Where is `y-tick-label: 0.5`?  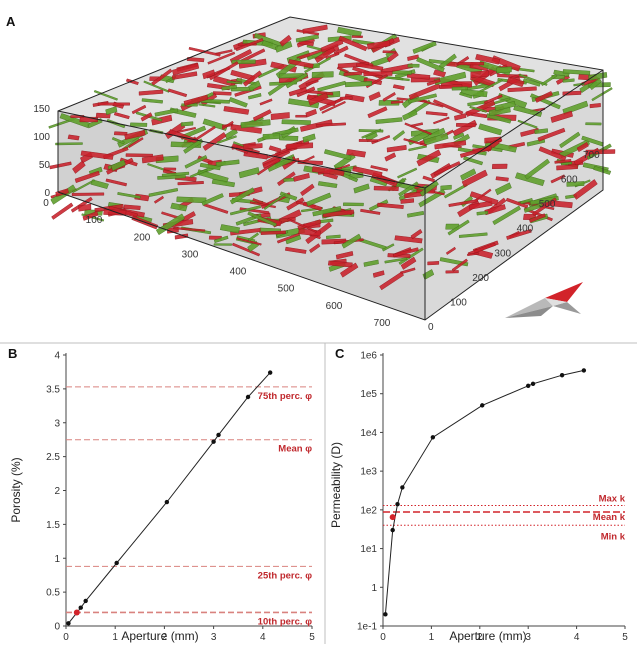
y-tick-label: 0.5 is located at coordinates (53, 593).